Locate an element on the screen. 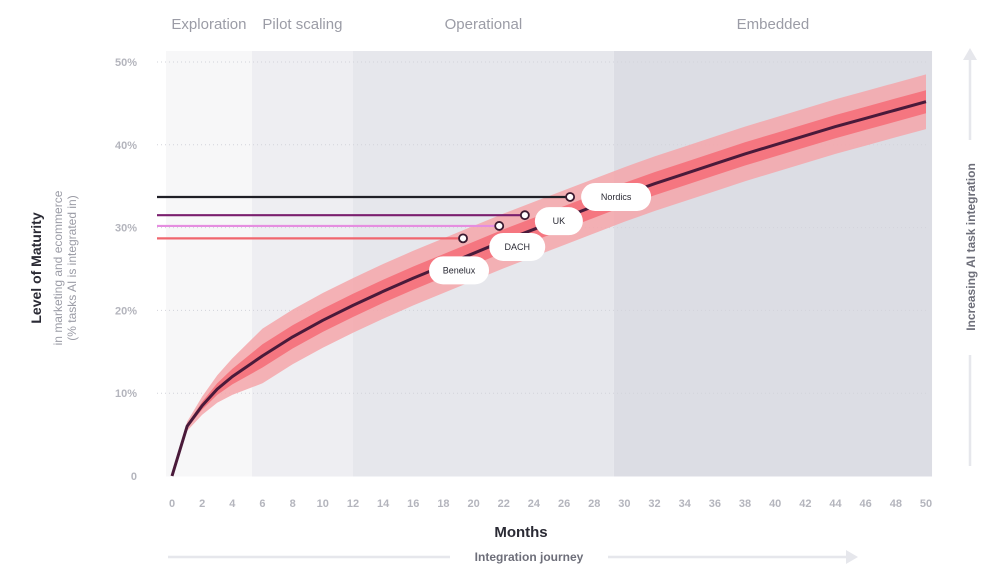 This screenshot has width=1000, height=585. y-tick-2: 20% is located at coordinates (126, 311).